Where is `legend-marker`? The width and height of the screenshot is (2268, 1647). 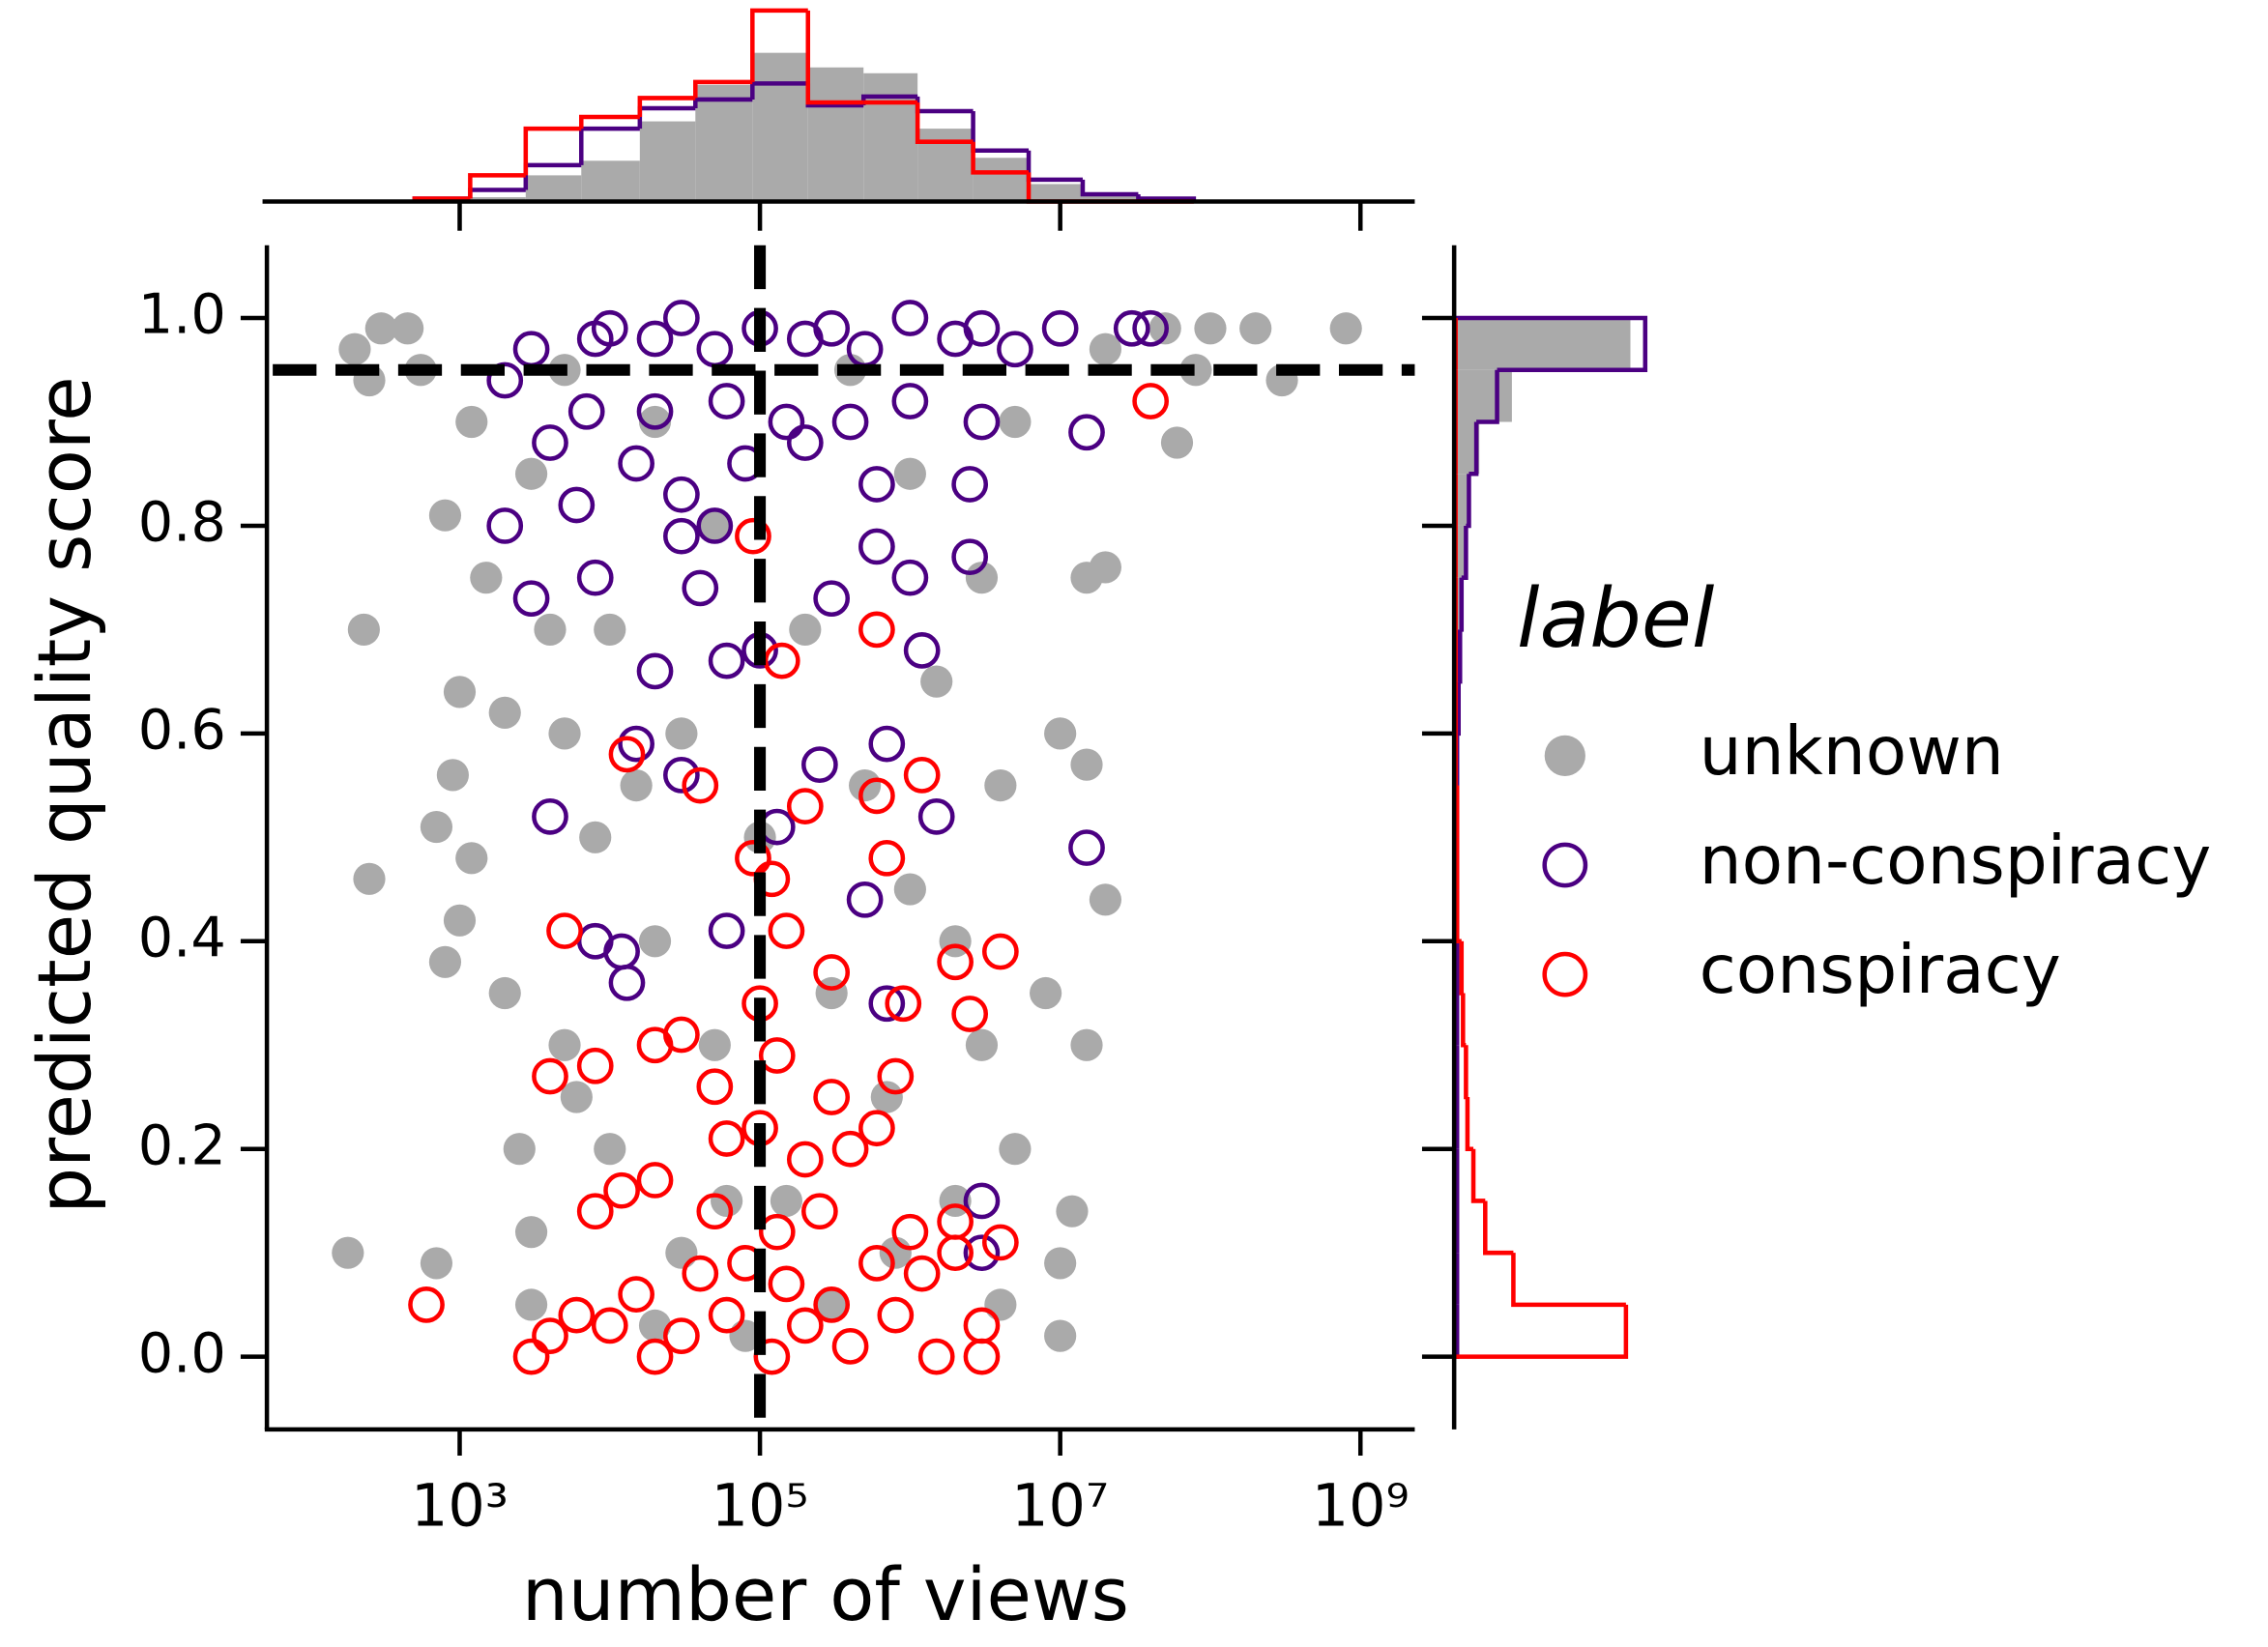 legend-marker is located at coordinates (1565, 865).